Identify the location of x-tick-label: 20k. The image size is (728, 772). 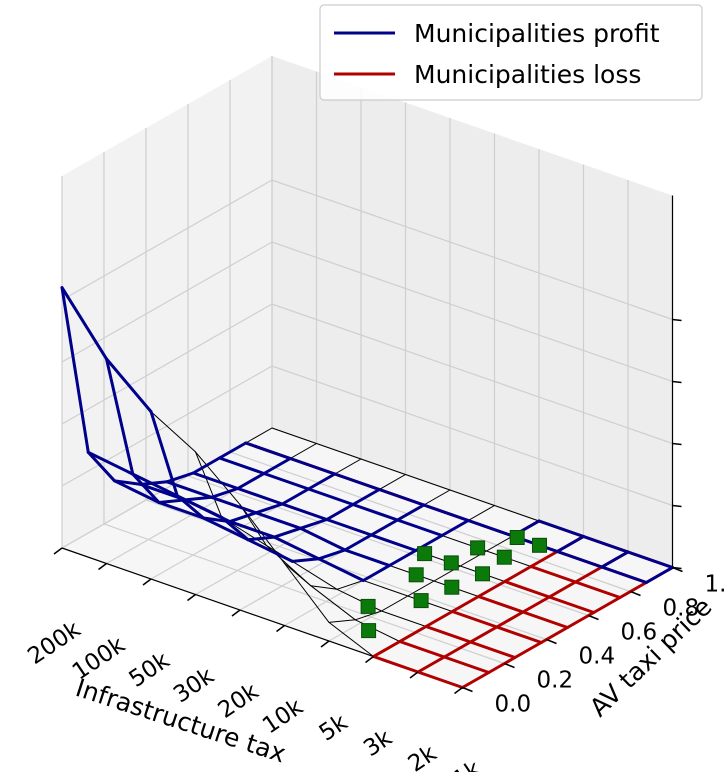
(239, 701).